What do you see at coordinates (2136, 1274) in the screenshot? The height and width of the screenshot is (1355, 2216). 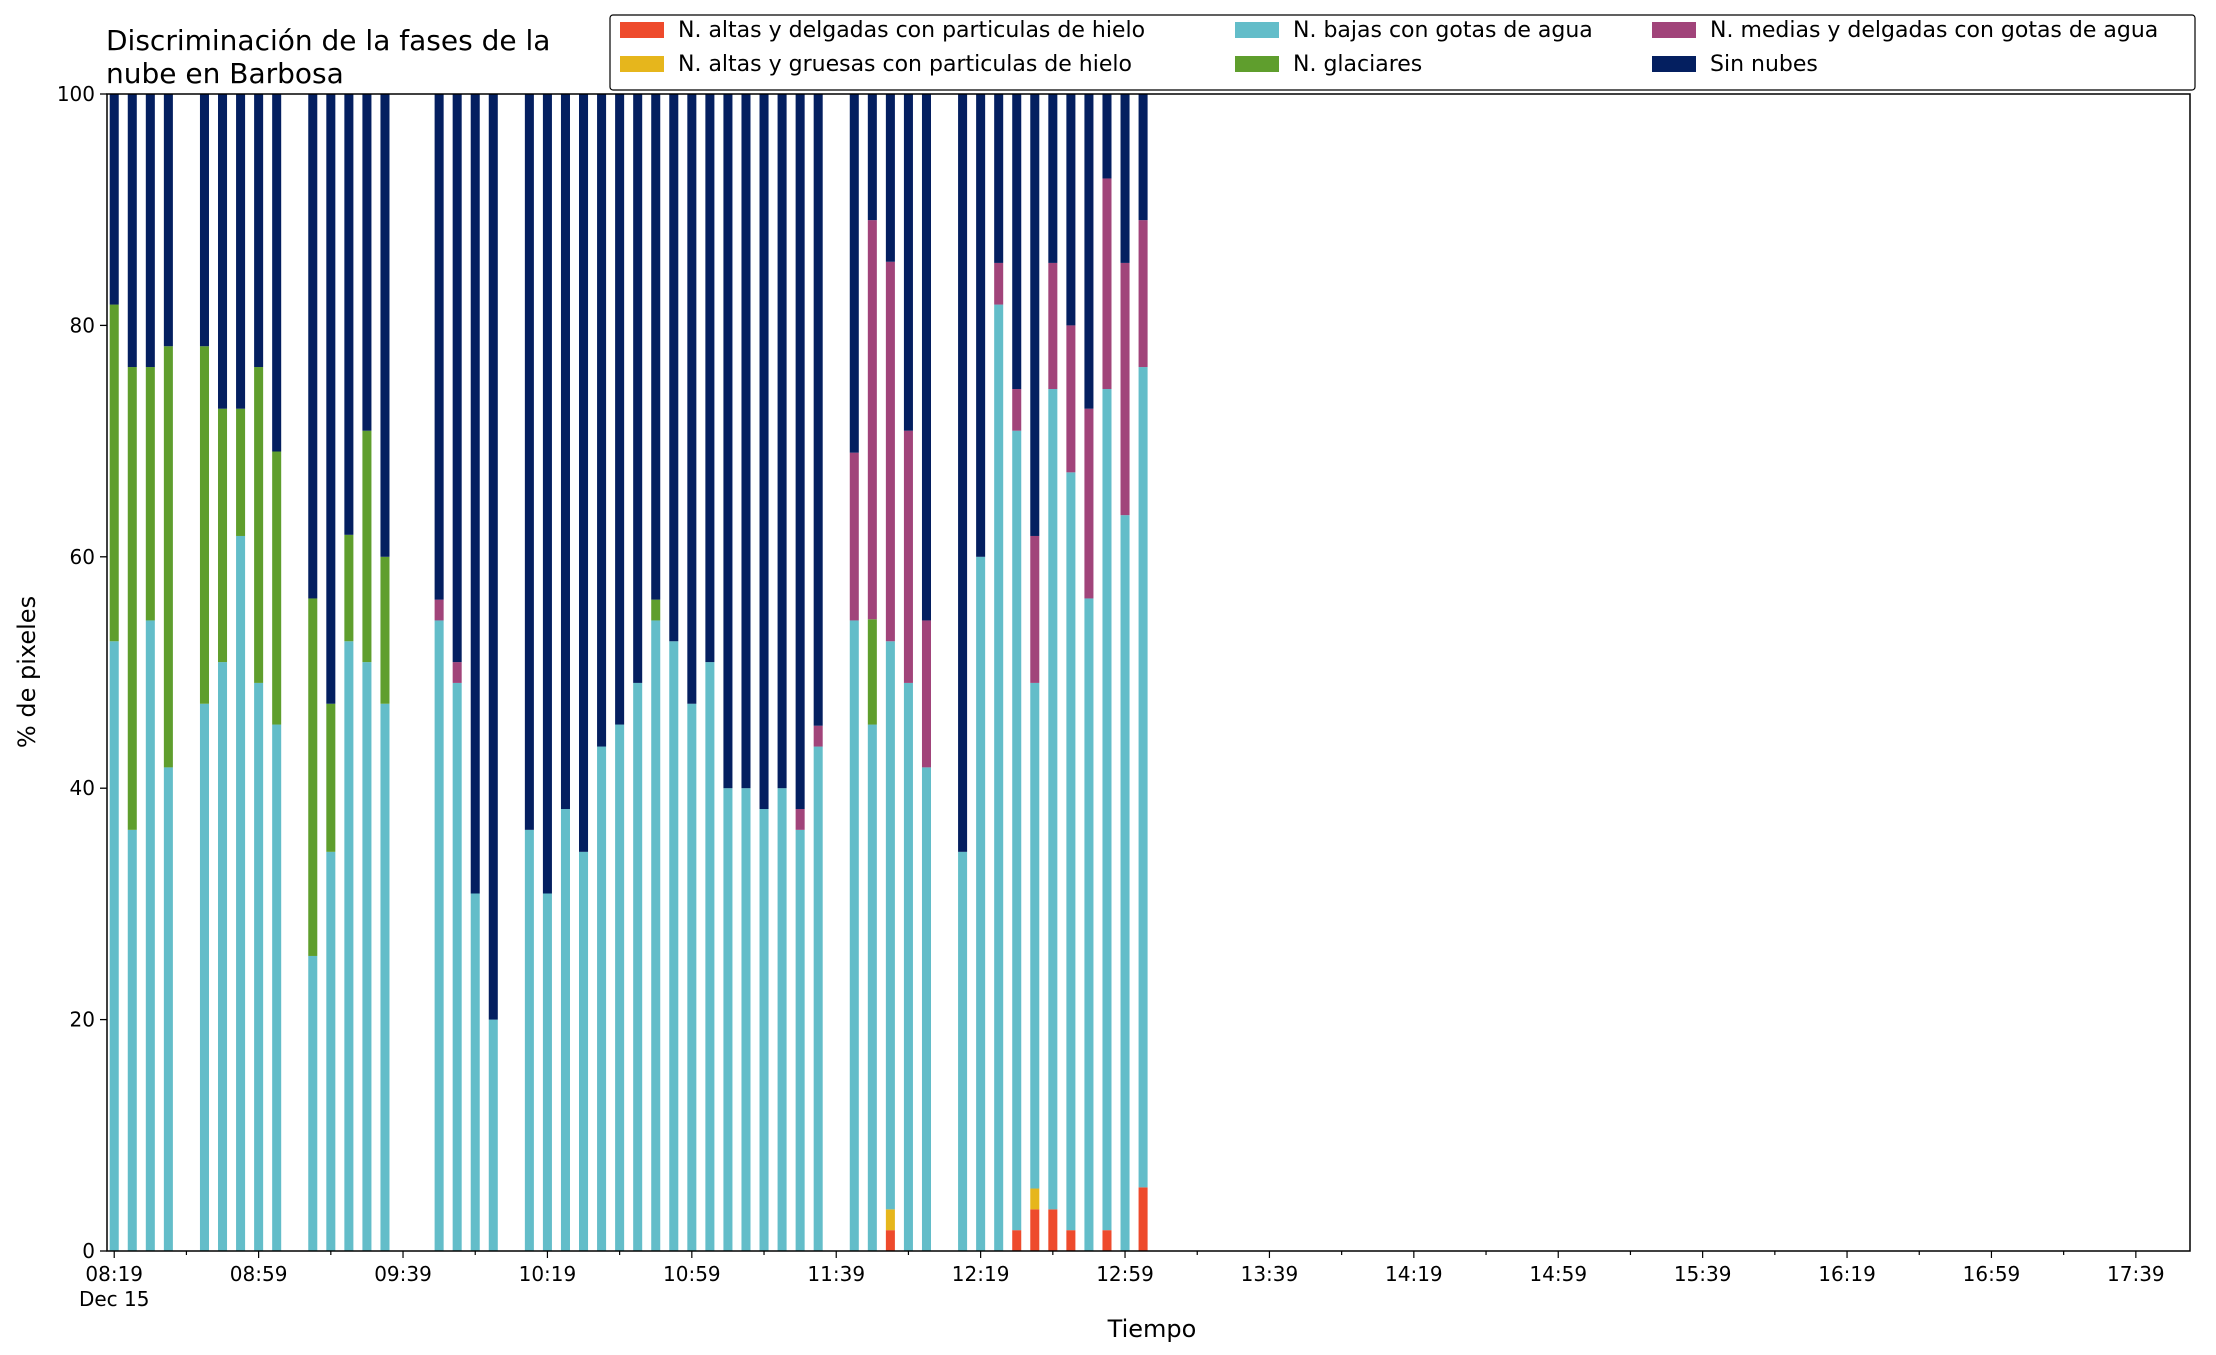 I see `x-tick-label: 17:39` at bounding box center [2136, 1274].